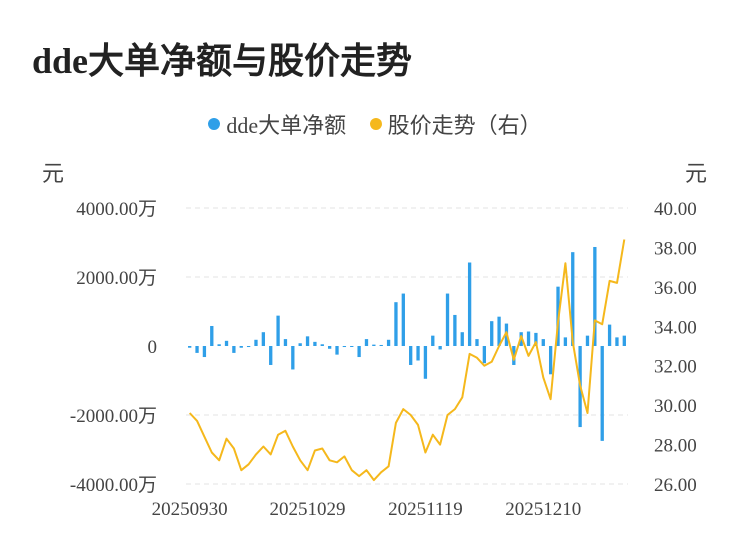  I want to click on right-tick-label: 34.00, so click(675, 327).